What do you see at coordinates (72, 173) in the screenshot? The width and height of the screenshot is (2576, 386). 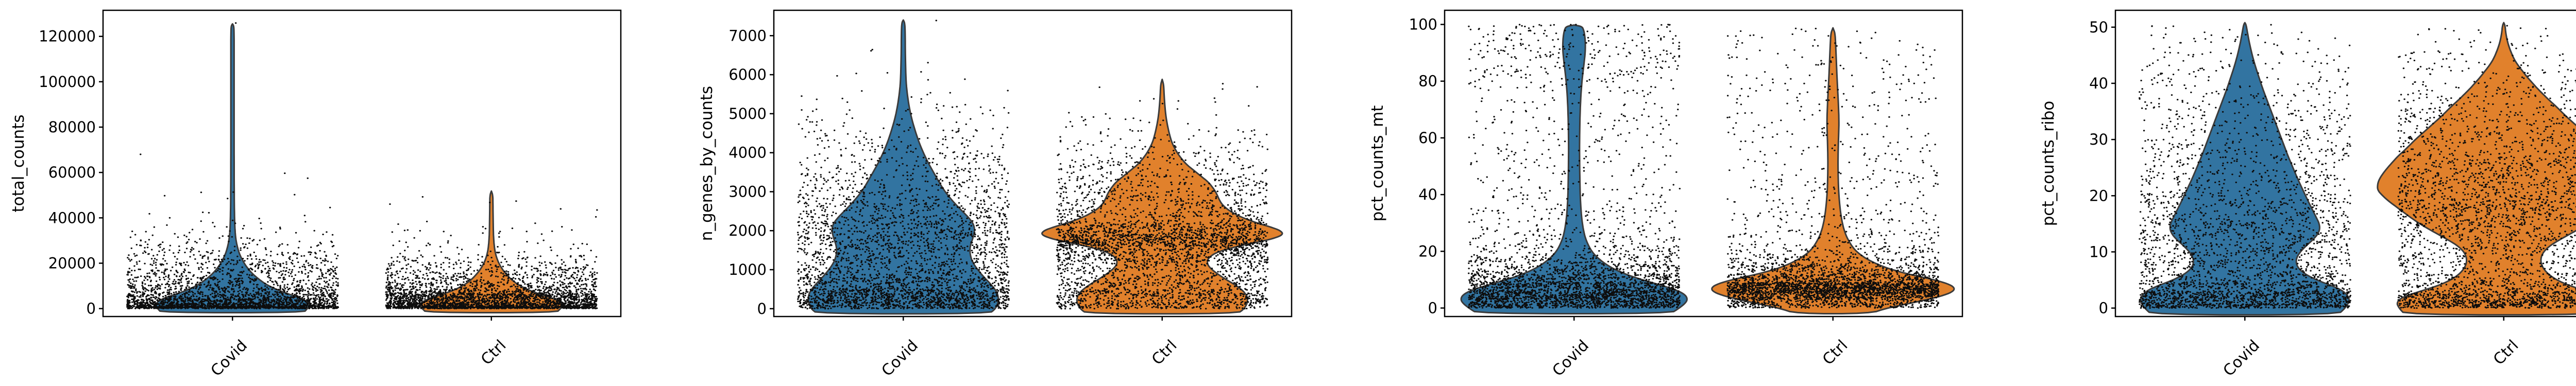 I see `y-tick-label: 60000` at bounding box center [72, 173].